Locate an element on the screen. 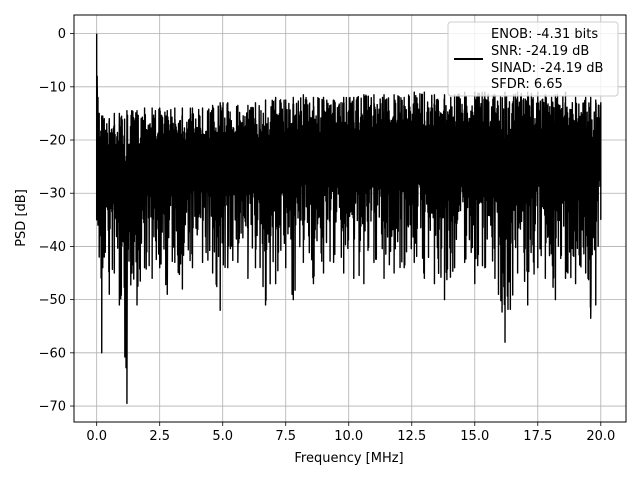 This screenshot has width=640, height=480. legend-snr: SNR: -24.19 dB is located at coordinates (540, 51).